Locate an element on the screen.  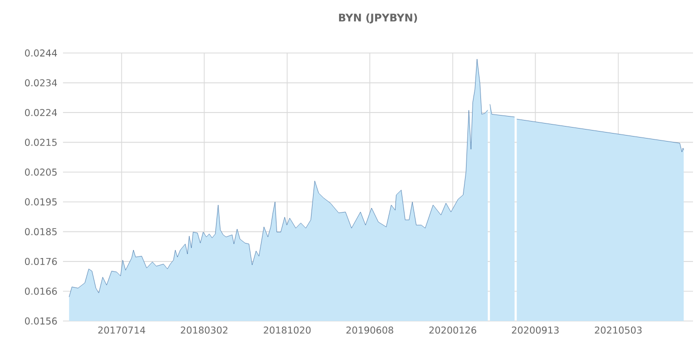
y-tick-label: 0.0224 is located at coordinates (40, 112).